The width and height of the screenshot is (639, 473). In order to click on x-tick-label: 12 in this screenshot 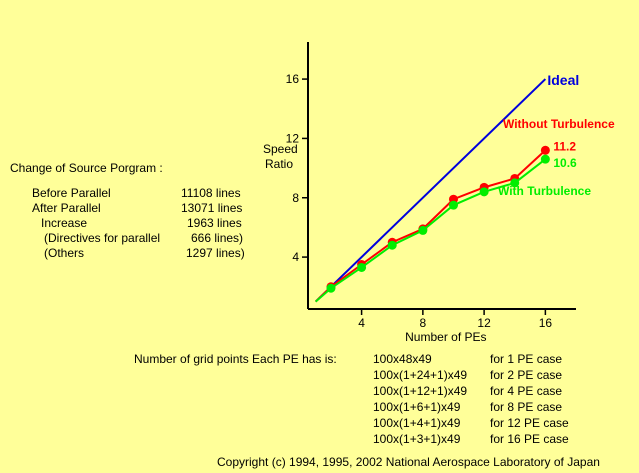, I will do `click(484, 323)`.